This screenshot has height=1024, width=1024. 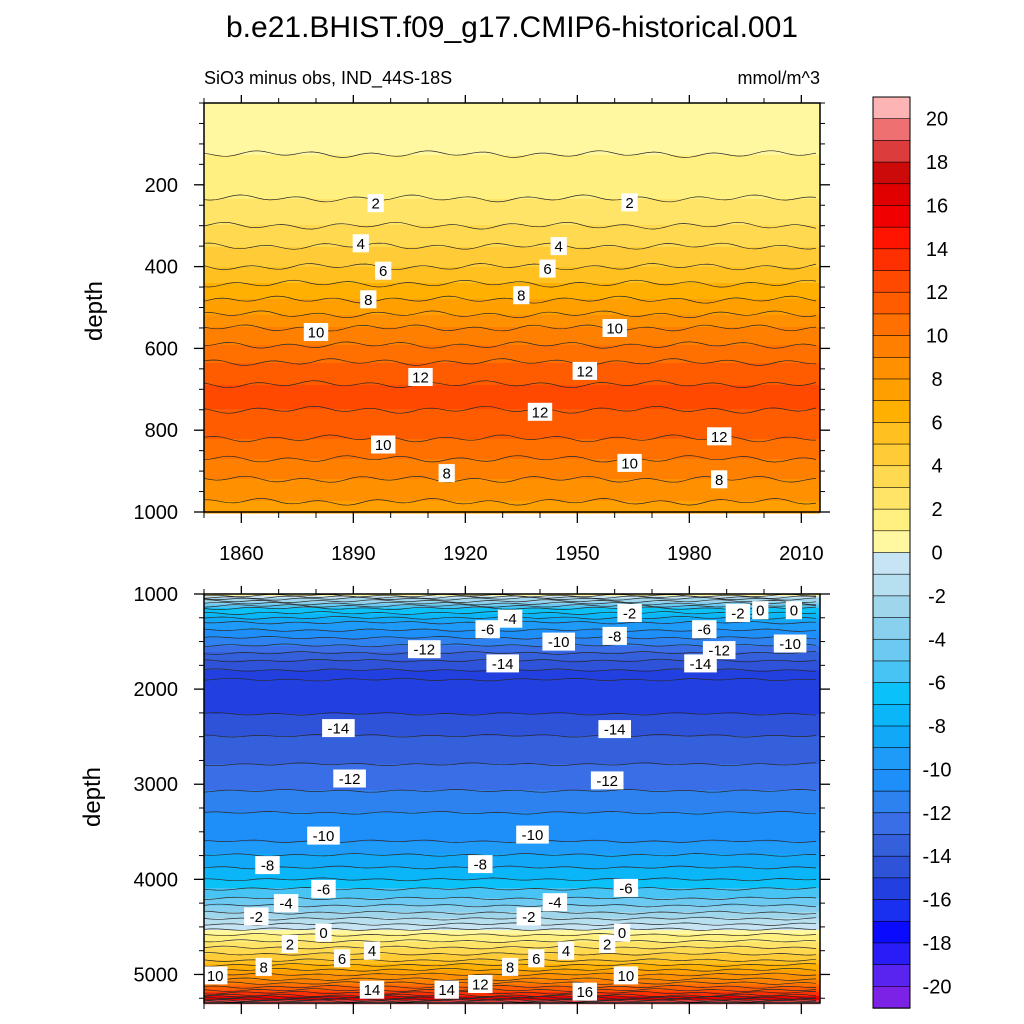 What do you see at coordinates (937, 857) in the screenshot?
I see `colorbar-label: -14` at bounding box center [937, 857].